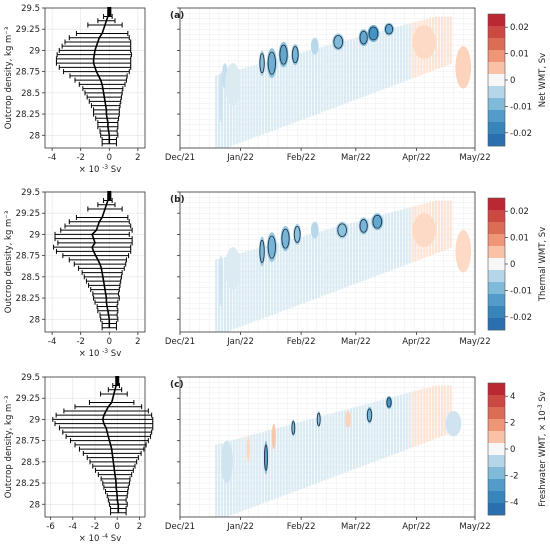 The width and height of the screenshot is (550, 550). Describe the element at coordinates (519, 55) in the screenshot. I see `colorbar-tick-label: 0.01` at that location.